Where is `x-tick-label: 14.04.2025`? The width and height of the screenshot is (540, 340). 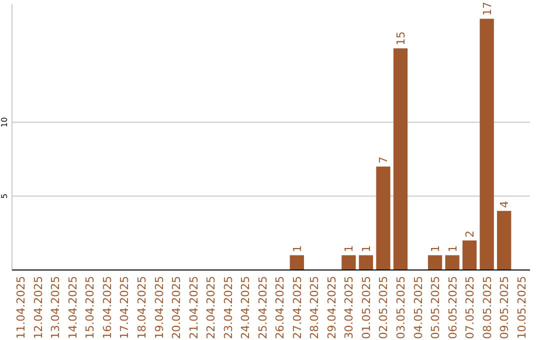
x-tick-label: 14.04.2025 is located at coordinates (73, 307).